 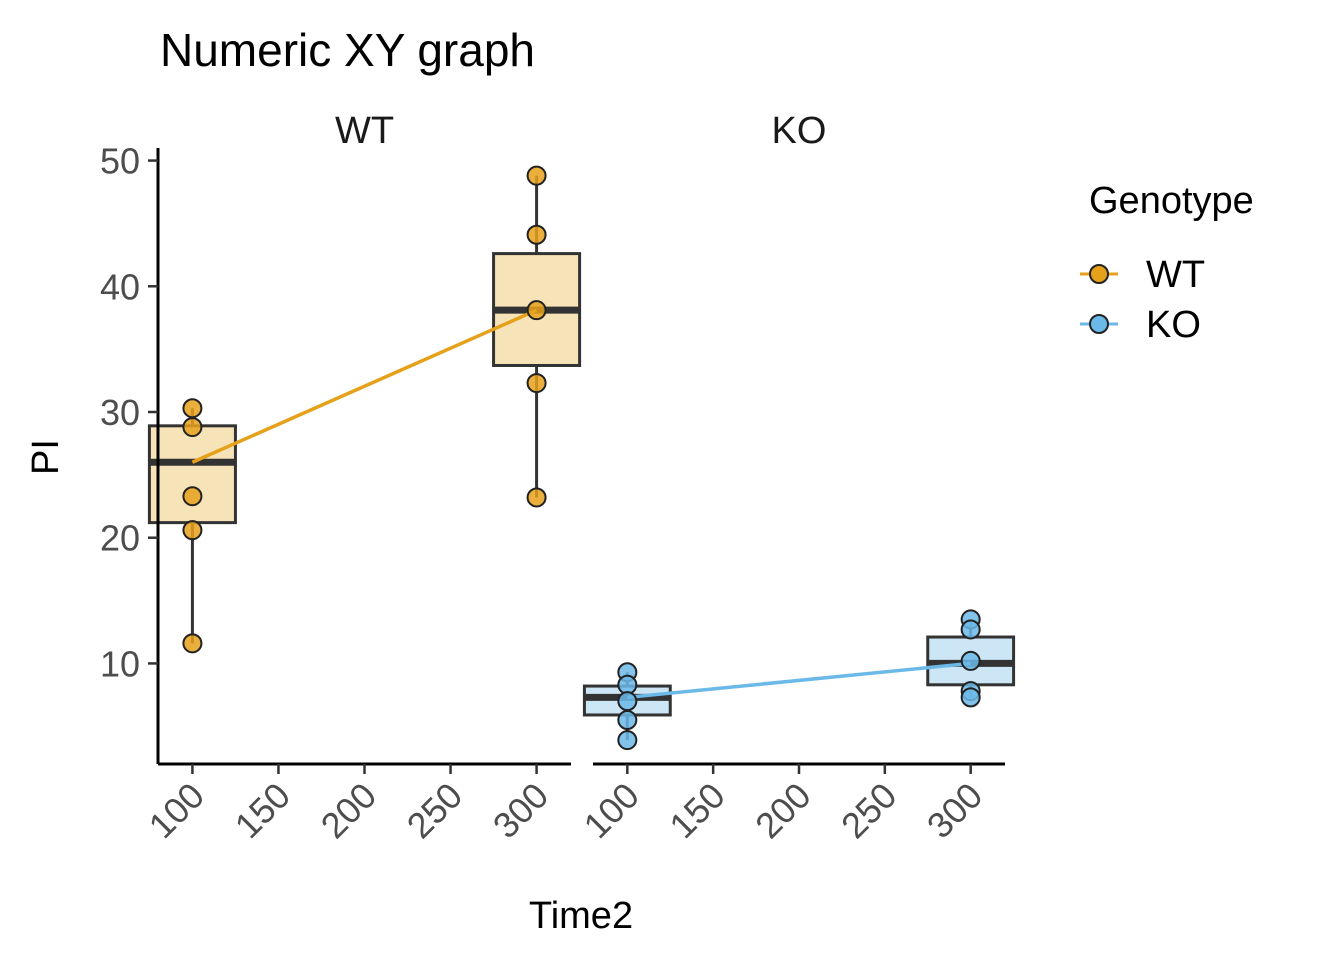 What do you see at coordinates (120, 161) in the screenshot?
I see `y-tick-label: 50` at bounding box center [120, 161].